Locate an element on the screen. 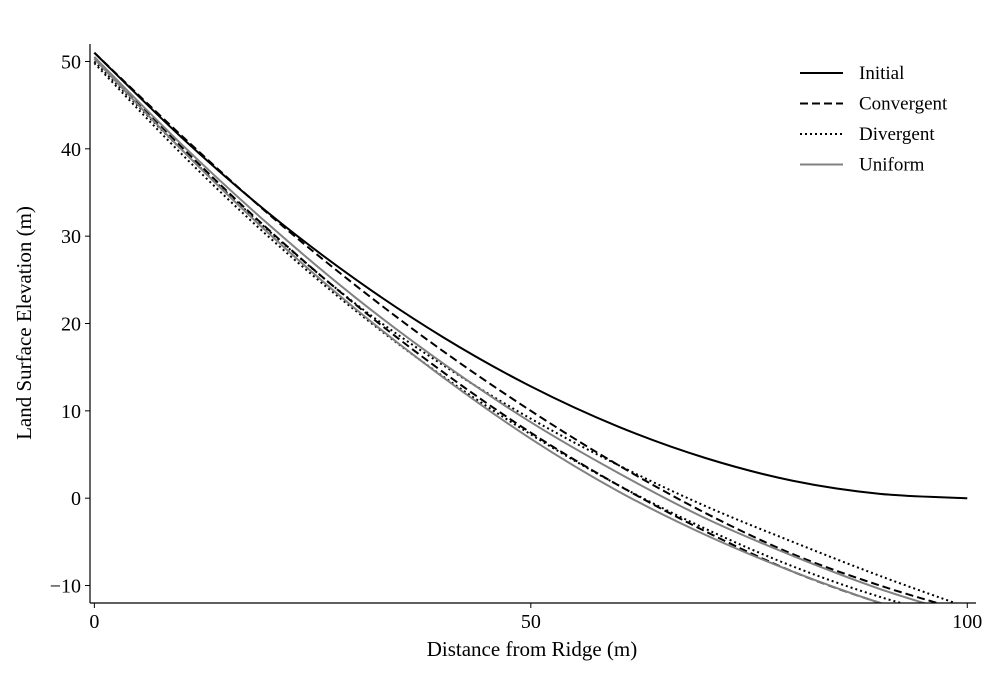 The width and height of the screenshot is (1000, 686). legend-label-uniform: Uniform is located at coordinates (892, 165).